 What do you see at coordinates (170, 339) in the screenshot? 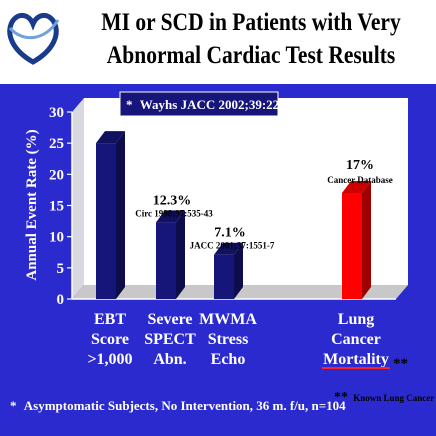
I see `category-label: SPECT` at bounding box center [170, 339].